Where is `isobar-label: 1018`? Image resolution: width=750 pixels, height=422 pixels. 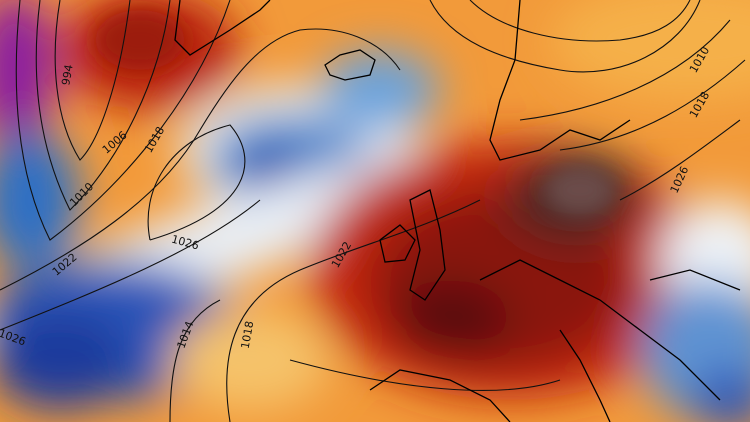 isobar-label: 1018 is located at coordinates (248, 335).